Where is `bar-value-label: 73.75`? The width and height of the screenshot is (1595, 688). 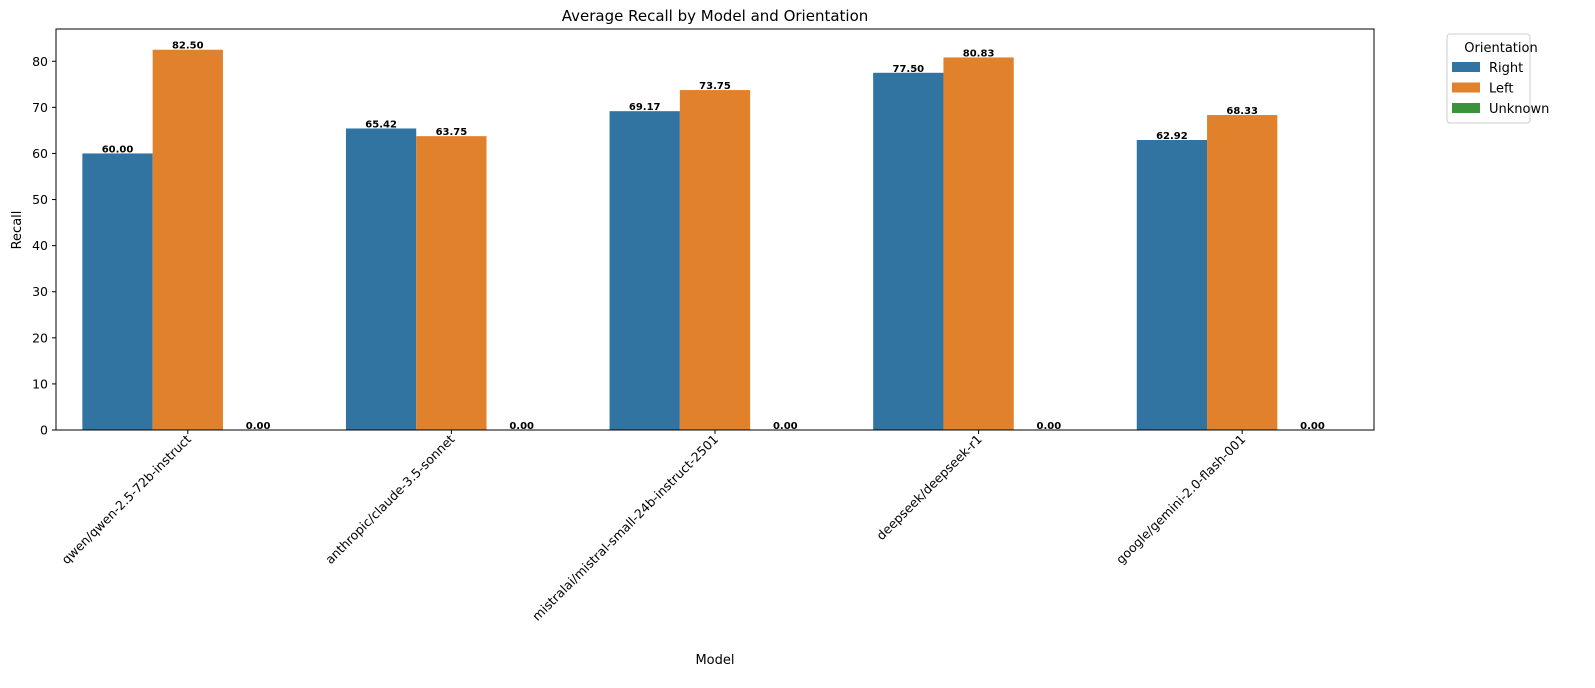
bar-value-label: 73.75 is located at coordinates (715, 86).